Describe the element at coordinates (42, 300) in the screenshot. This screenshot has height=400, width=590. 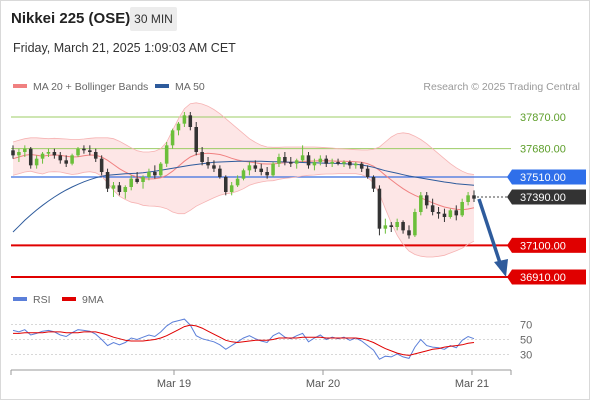
I see `rsi-legend-label: RSI` at that location.